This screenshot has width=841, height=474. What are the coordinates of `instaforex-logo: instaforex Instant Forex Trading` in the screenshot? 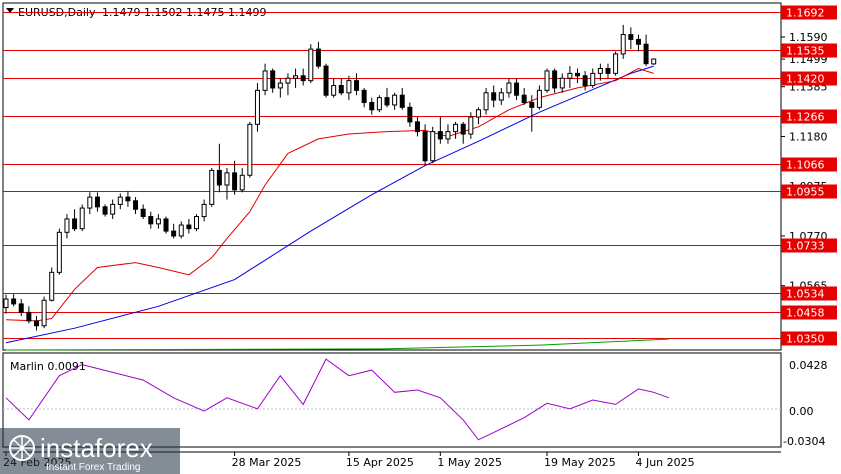 It's located at (90, 451).